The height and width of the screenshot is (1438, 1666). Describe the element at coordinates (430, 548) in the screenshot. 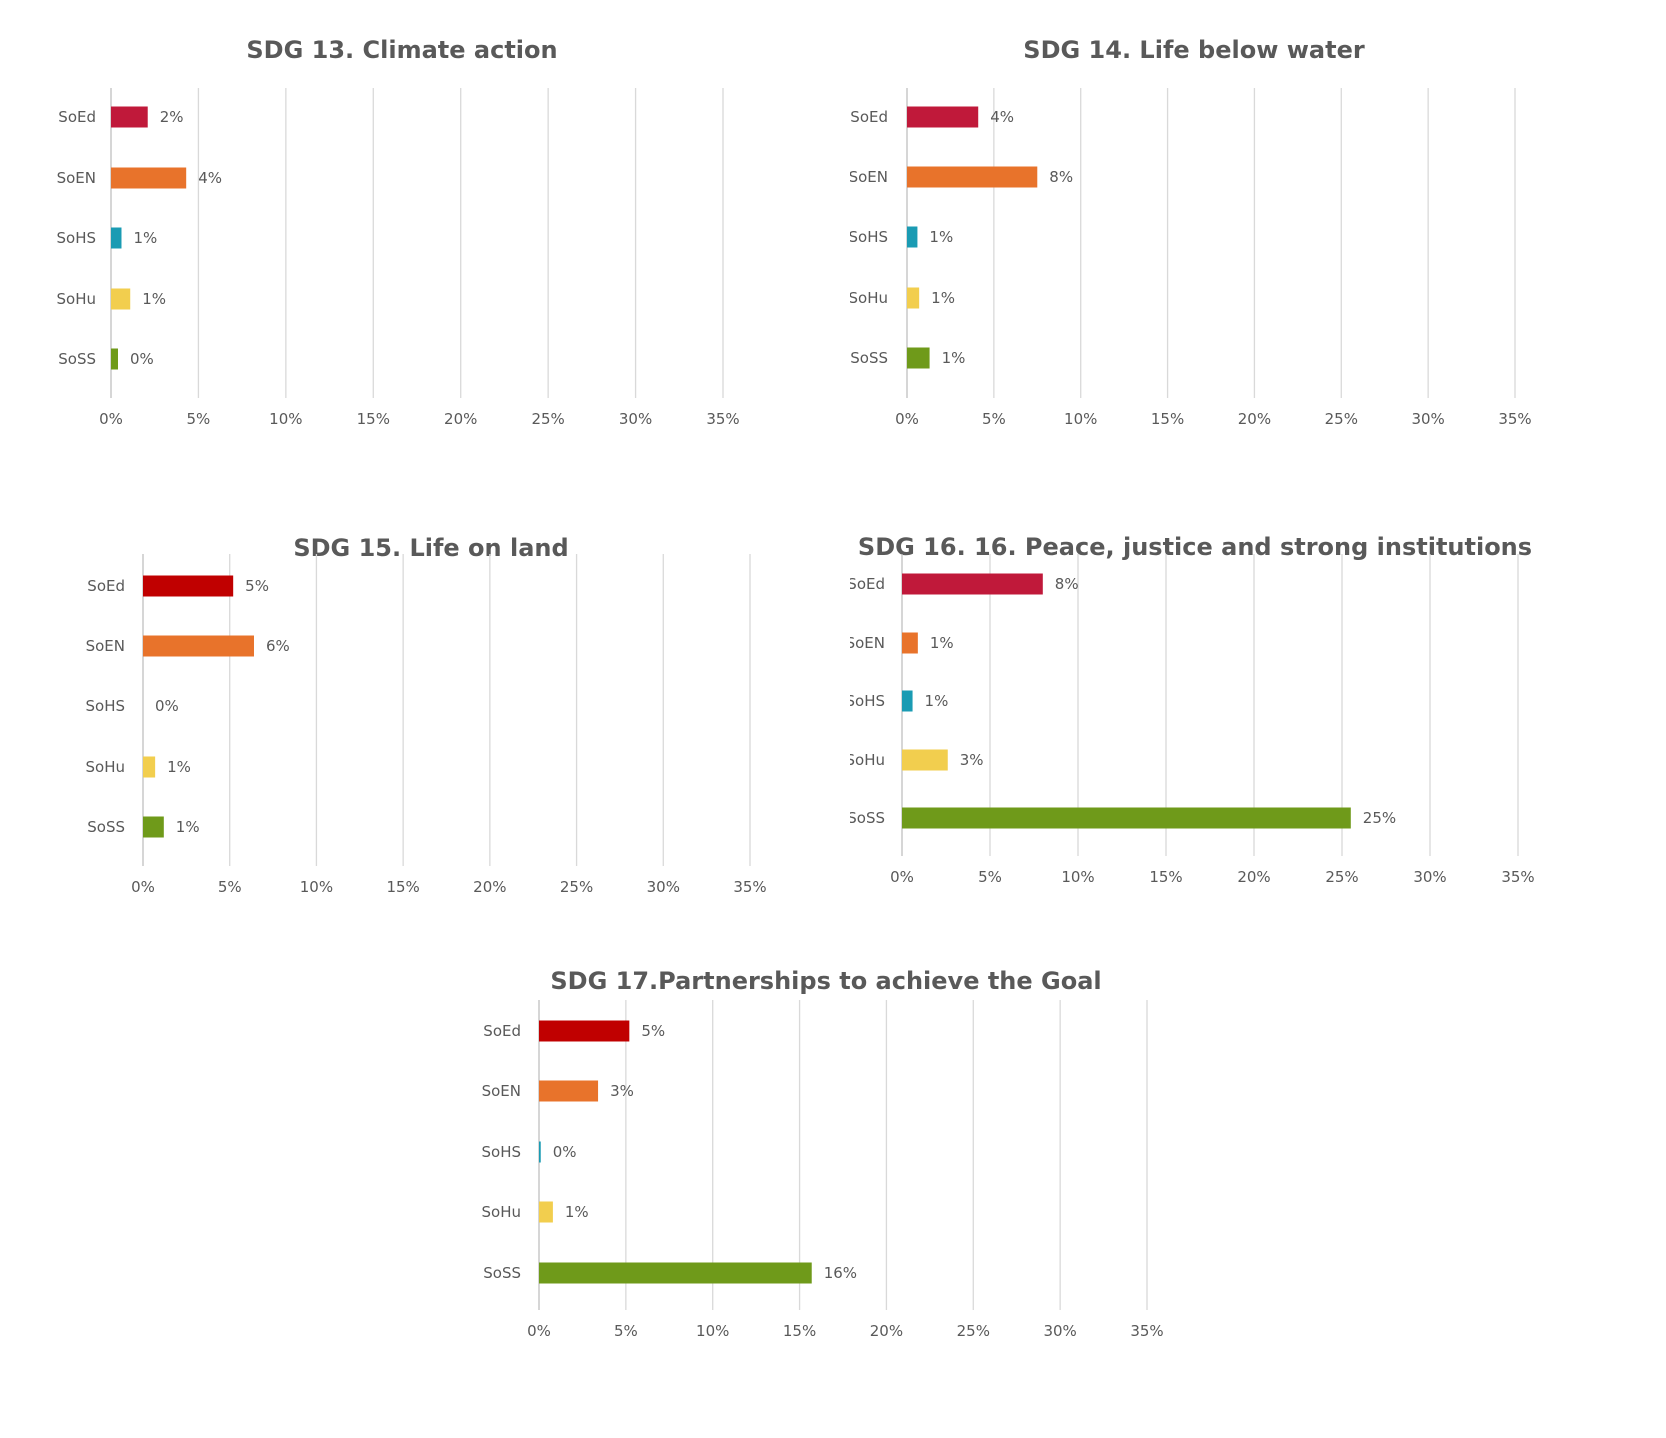

I see `chart-title: SDG 15. Life on land` at that location.